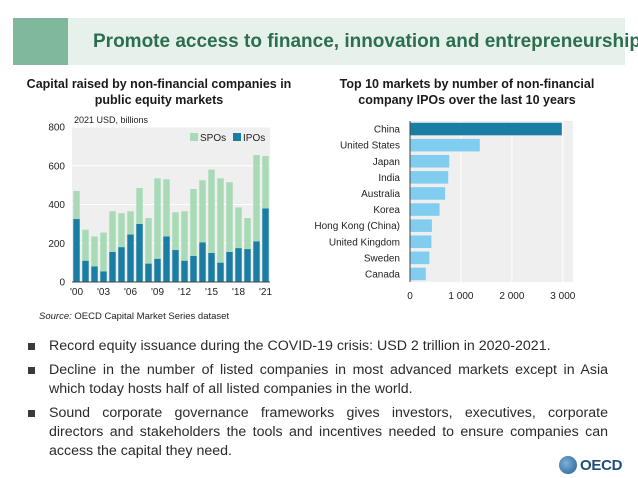  Describe the element at coordinates (387, 130) in the screenshot. I see `category-label: China` at that location.